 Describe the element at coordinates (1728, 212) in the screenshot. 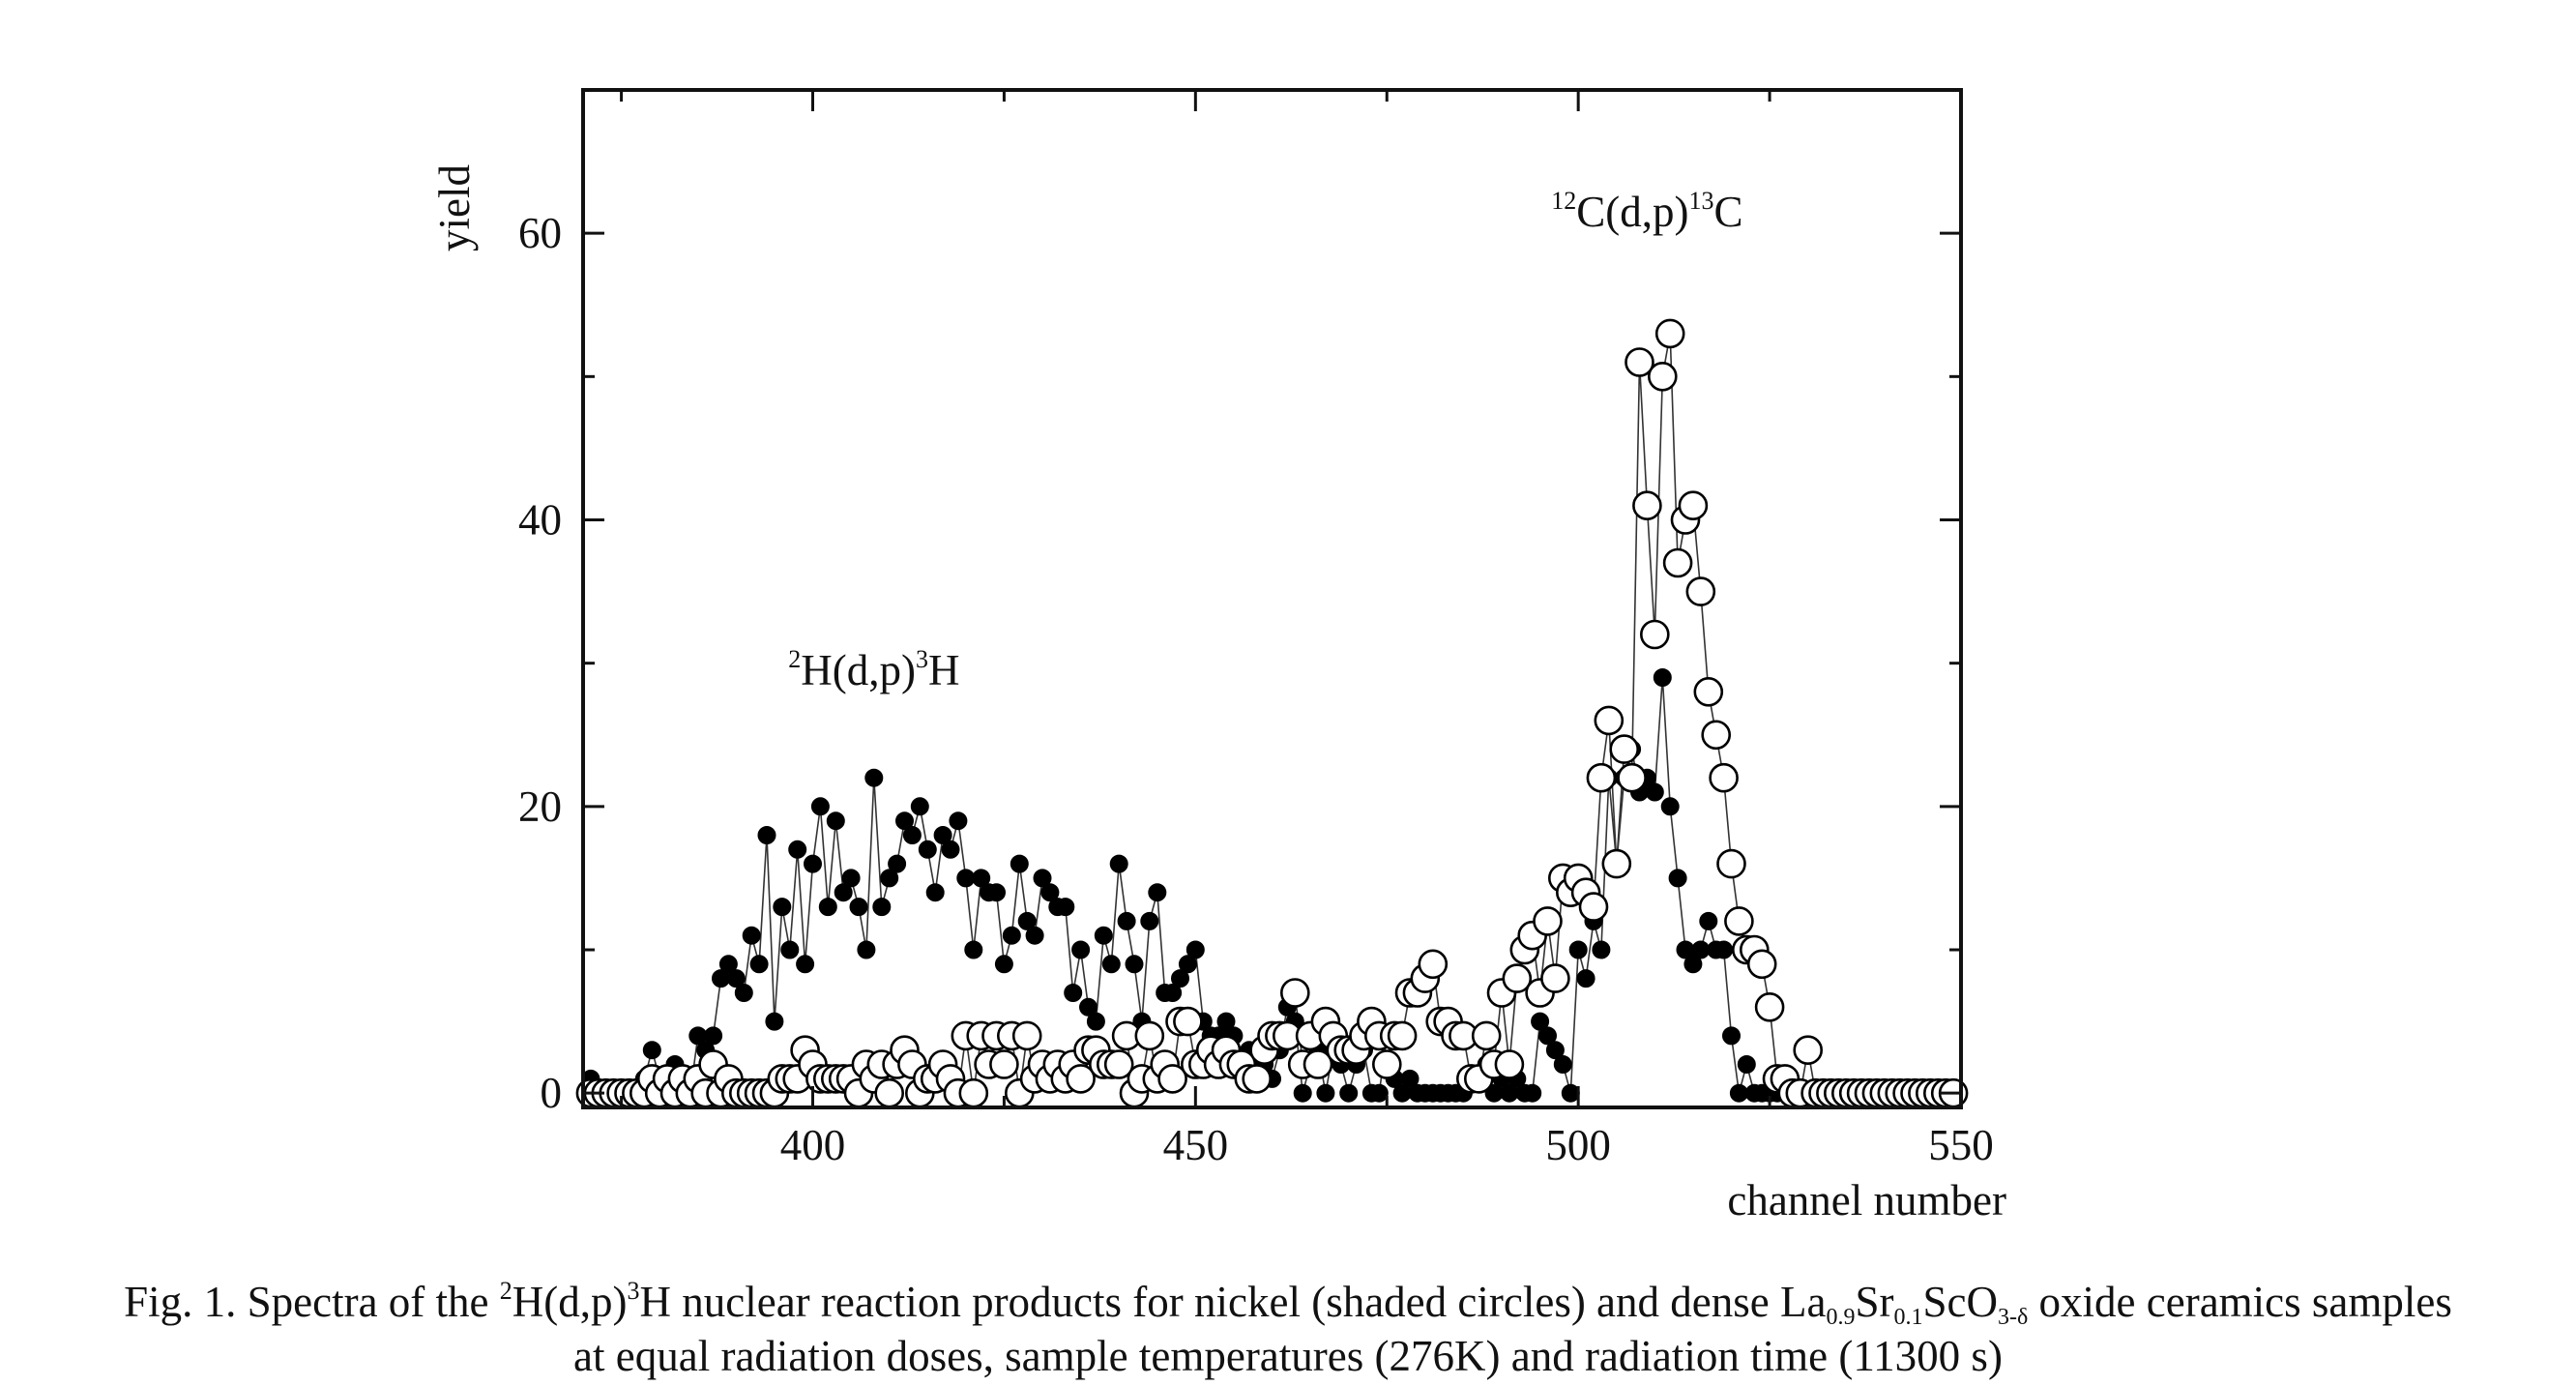

I see `annotation-c-text-b: C` at that location.